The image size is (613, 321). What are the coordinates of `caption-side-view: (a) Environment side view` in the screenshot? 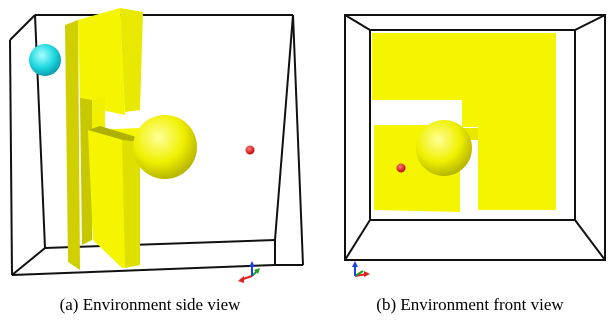 It's located at (150, 304).